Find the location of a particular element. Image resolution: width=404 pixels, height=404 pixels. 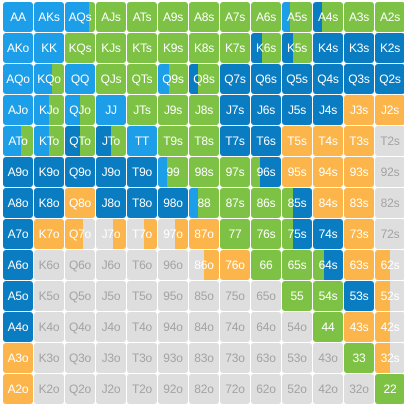

hand-cell-Q9s: Q9s is located at coordinates (173, 79).